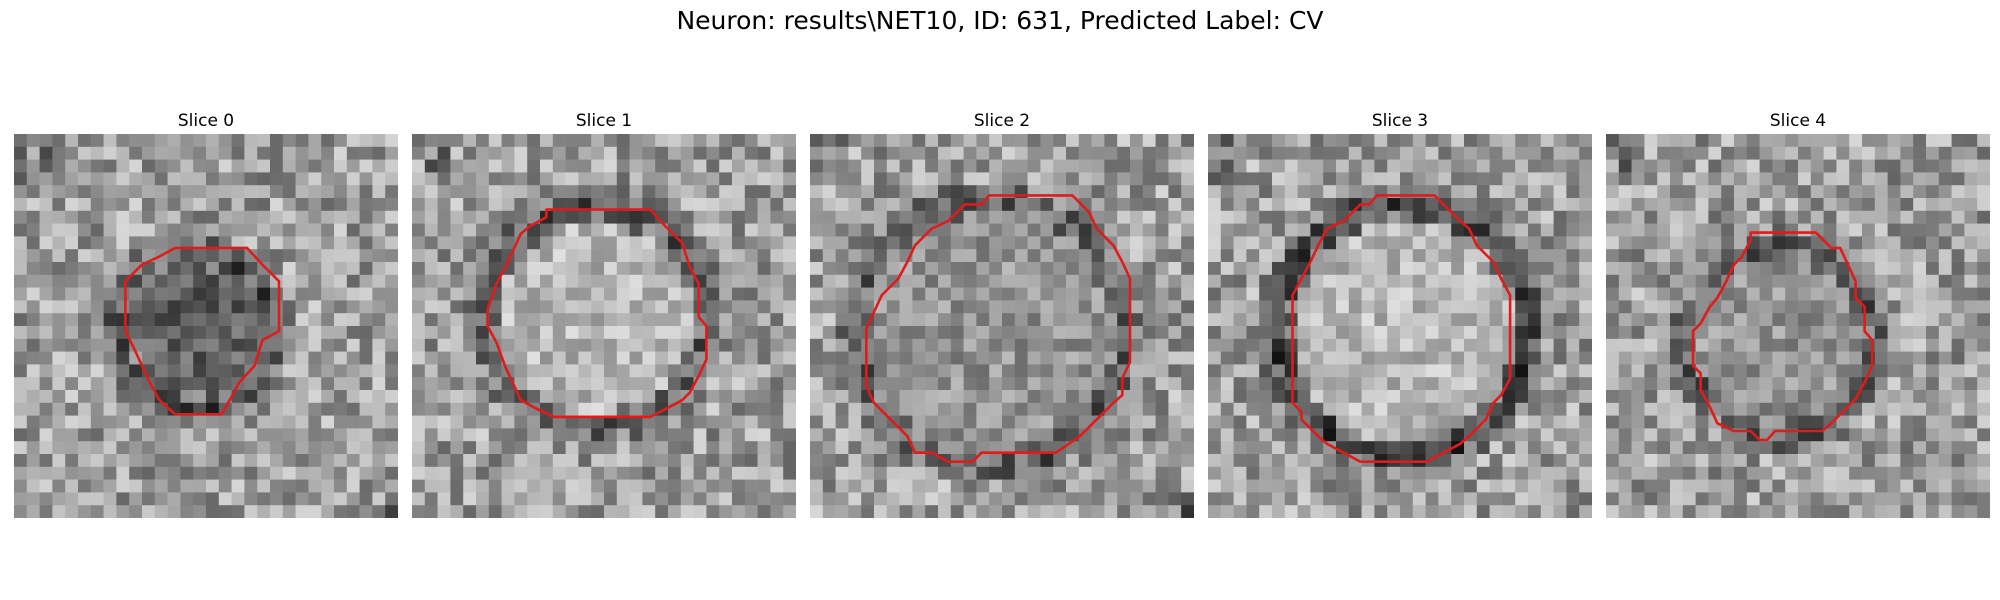  I want to click on slice-panel-4: Slice 4, so click(1798, 313).